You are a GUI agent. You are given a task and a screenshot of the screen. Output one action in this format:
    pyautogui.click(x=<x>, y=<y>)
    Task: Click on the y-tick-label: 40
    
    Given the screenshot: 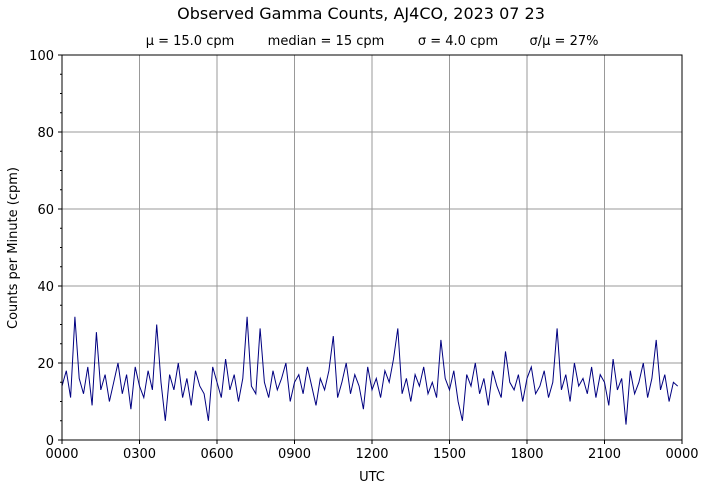 What is the action you would take?
    pyautogui.click(x=45, y=287)
    